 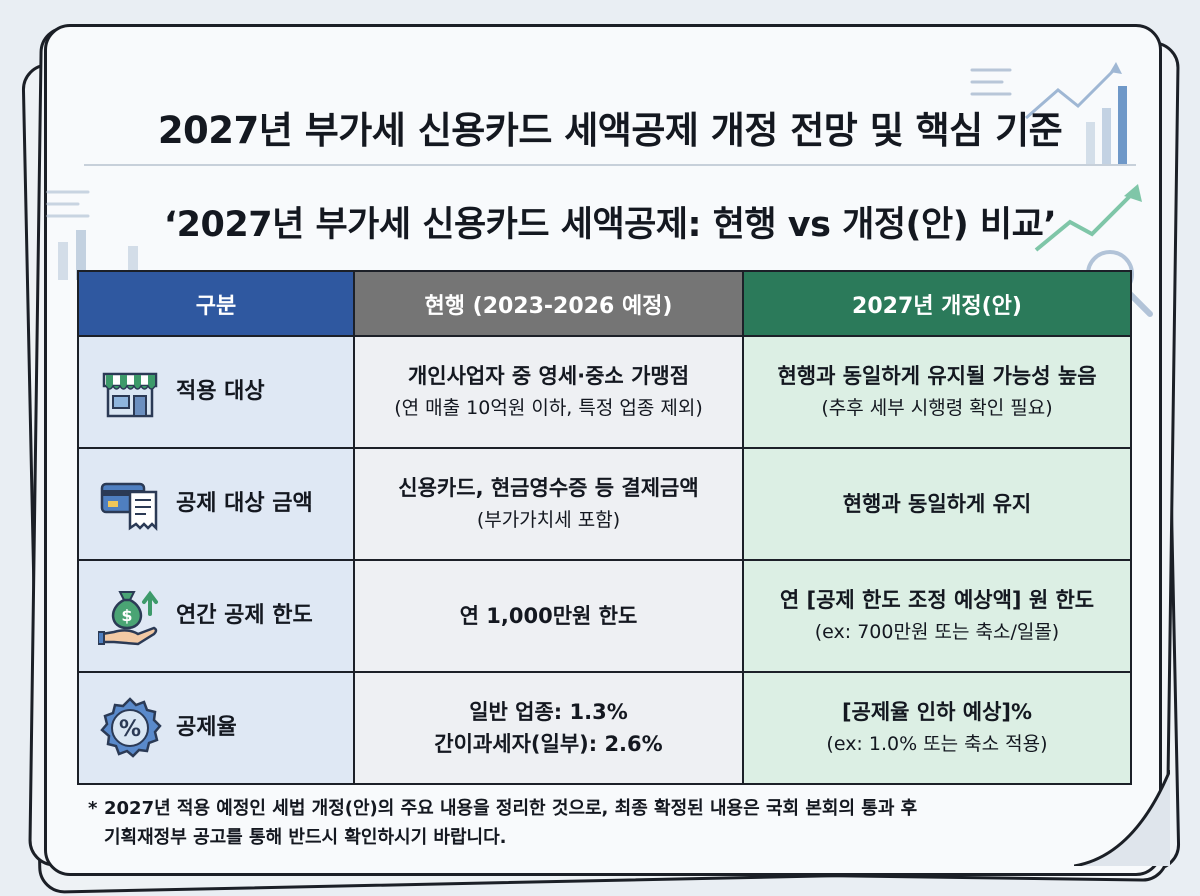 What do you see at coordinates (937, 632) in the screenshot?
I see `revised-detail-text: (ex: 700만원 또는 축소/일몰)` at bounding box center [937, 632].